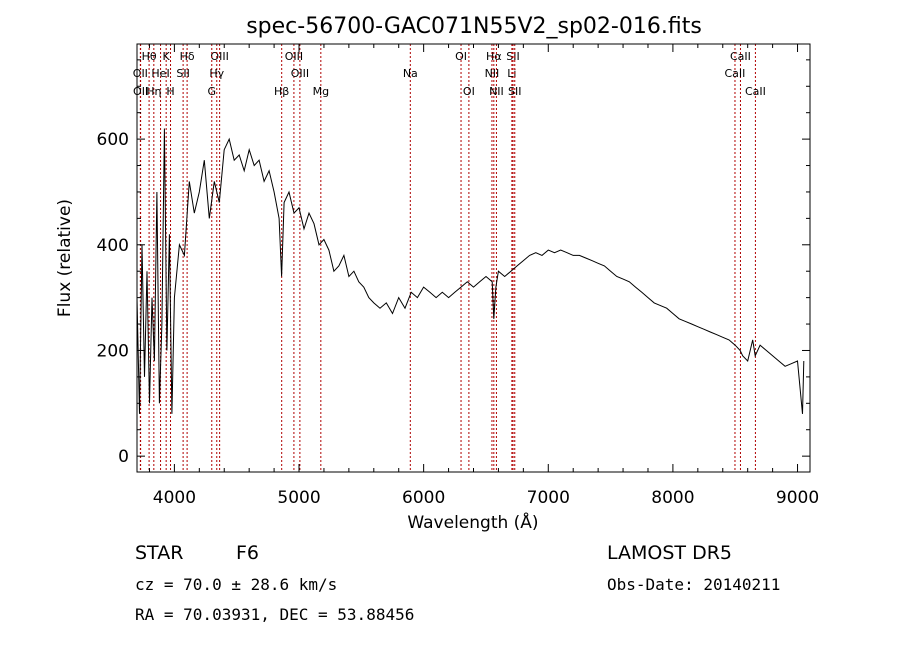 The image size is (900, 654). I want to click on x-tick-label: 6000, so click(423, 498).